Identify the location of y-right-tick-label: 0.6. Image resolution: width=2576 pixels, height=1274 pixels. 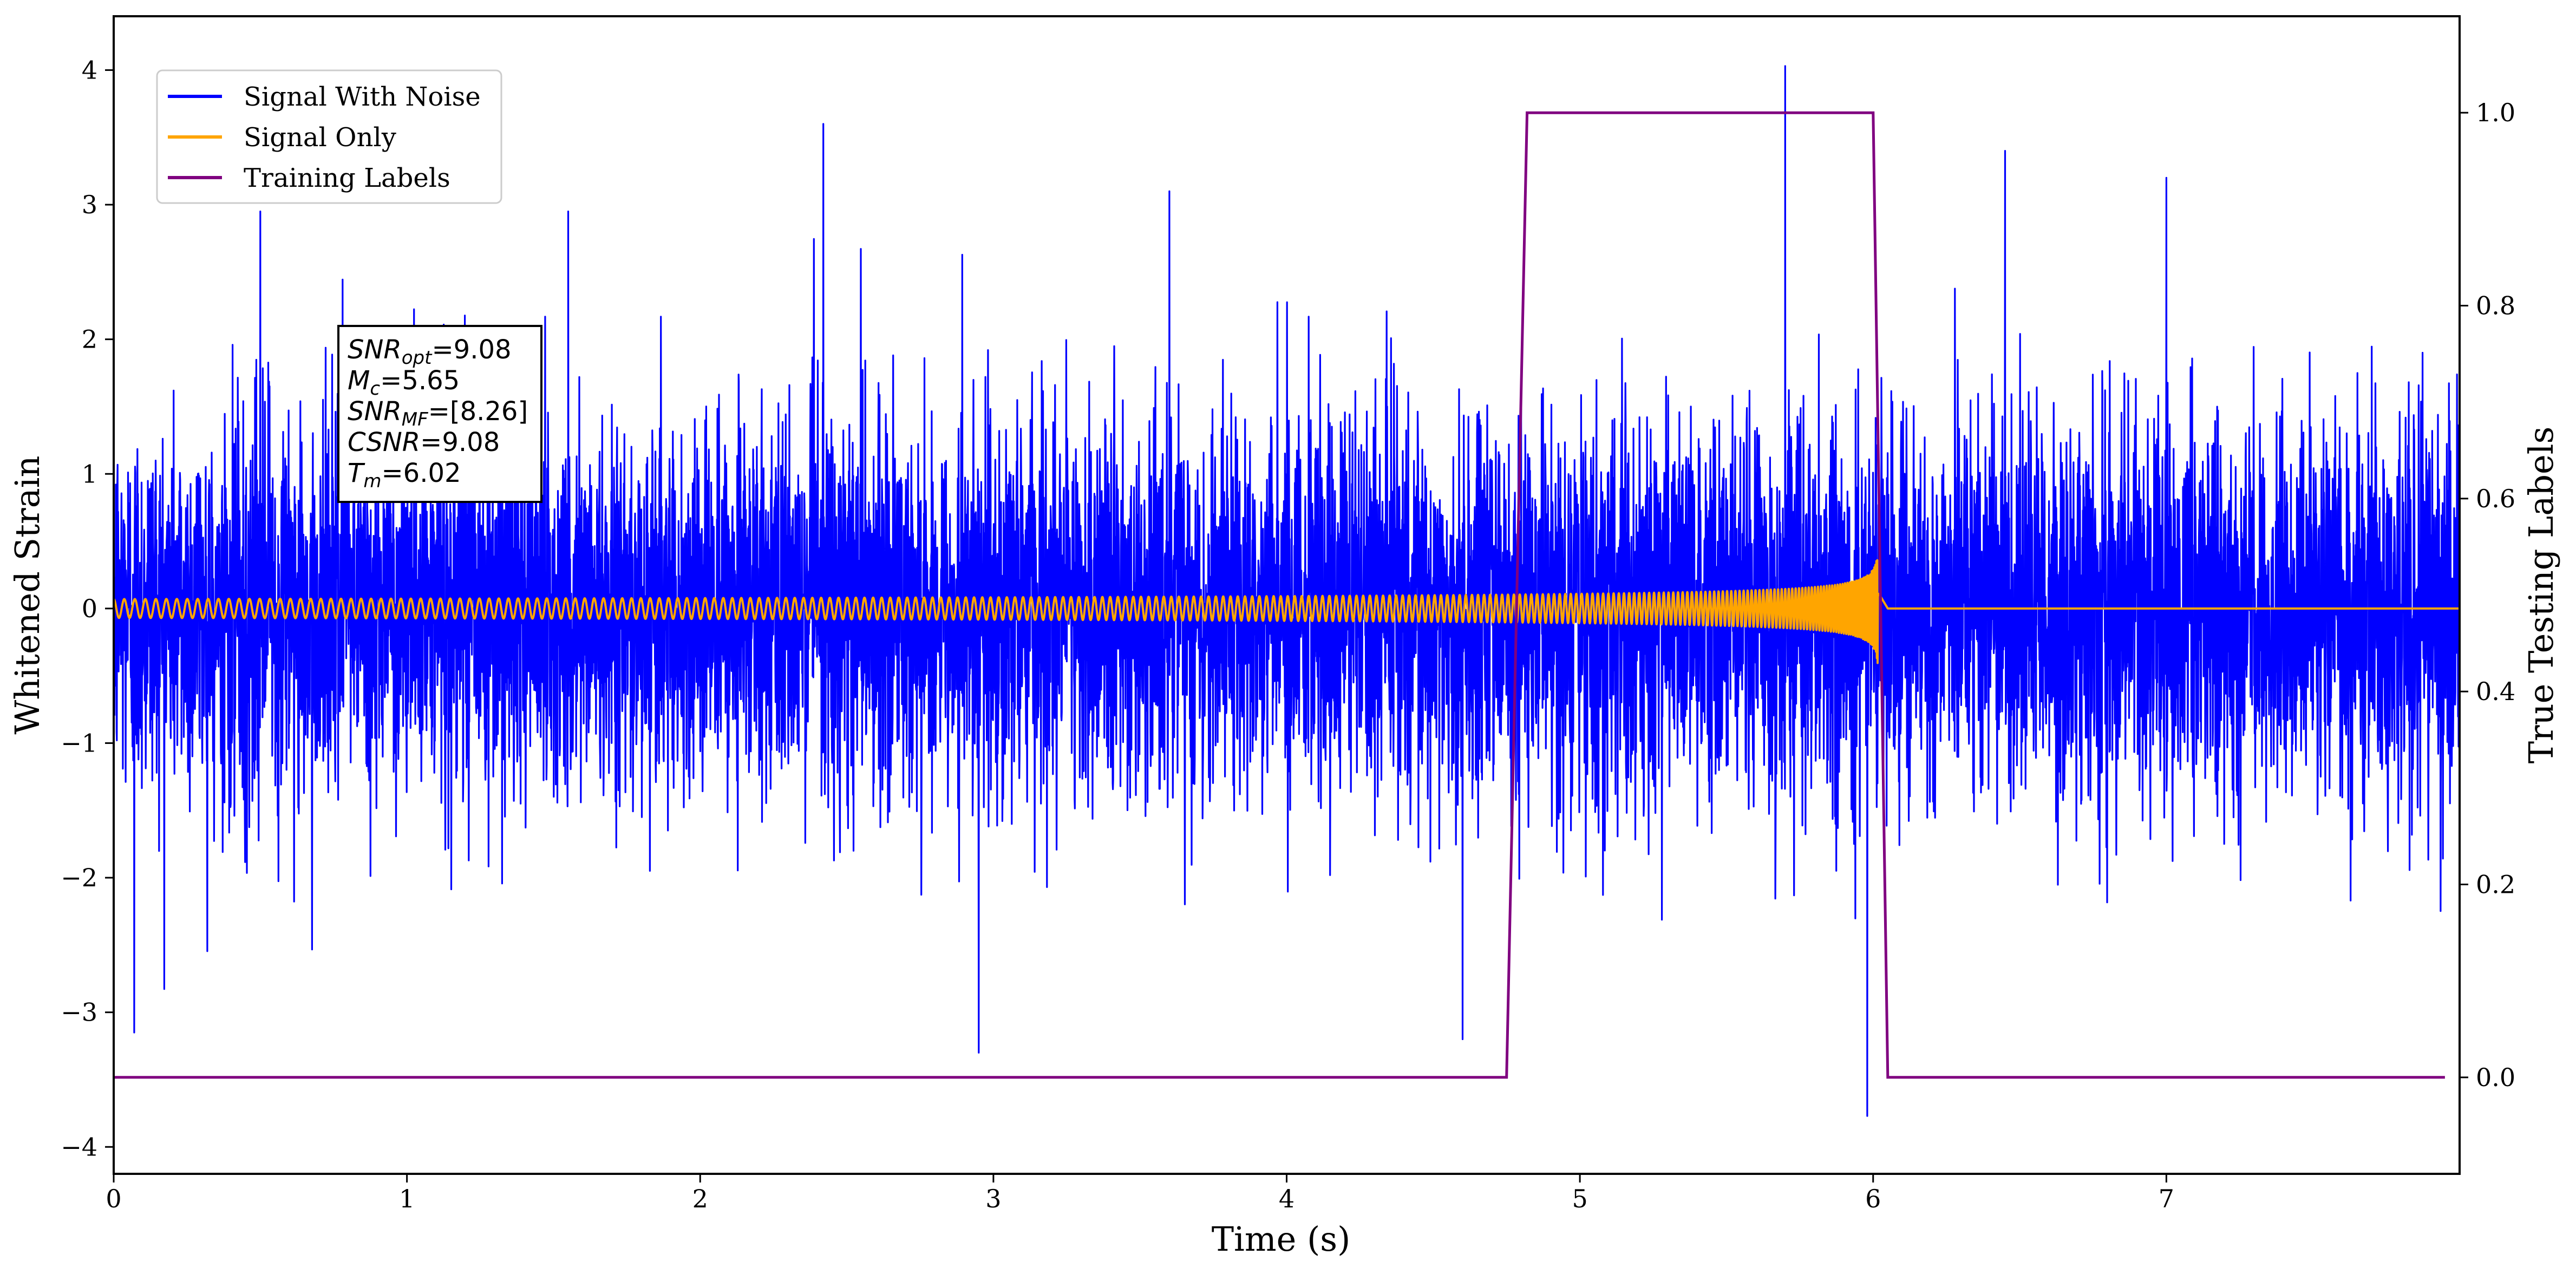
(2495, 498).